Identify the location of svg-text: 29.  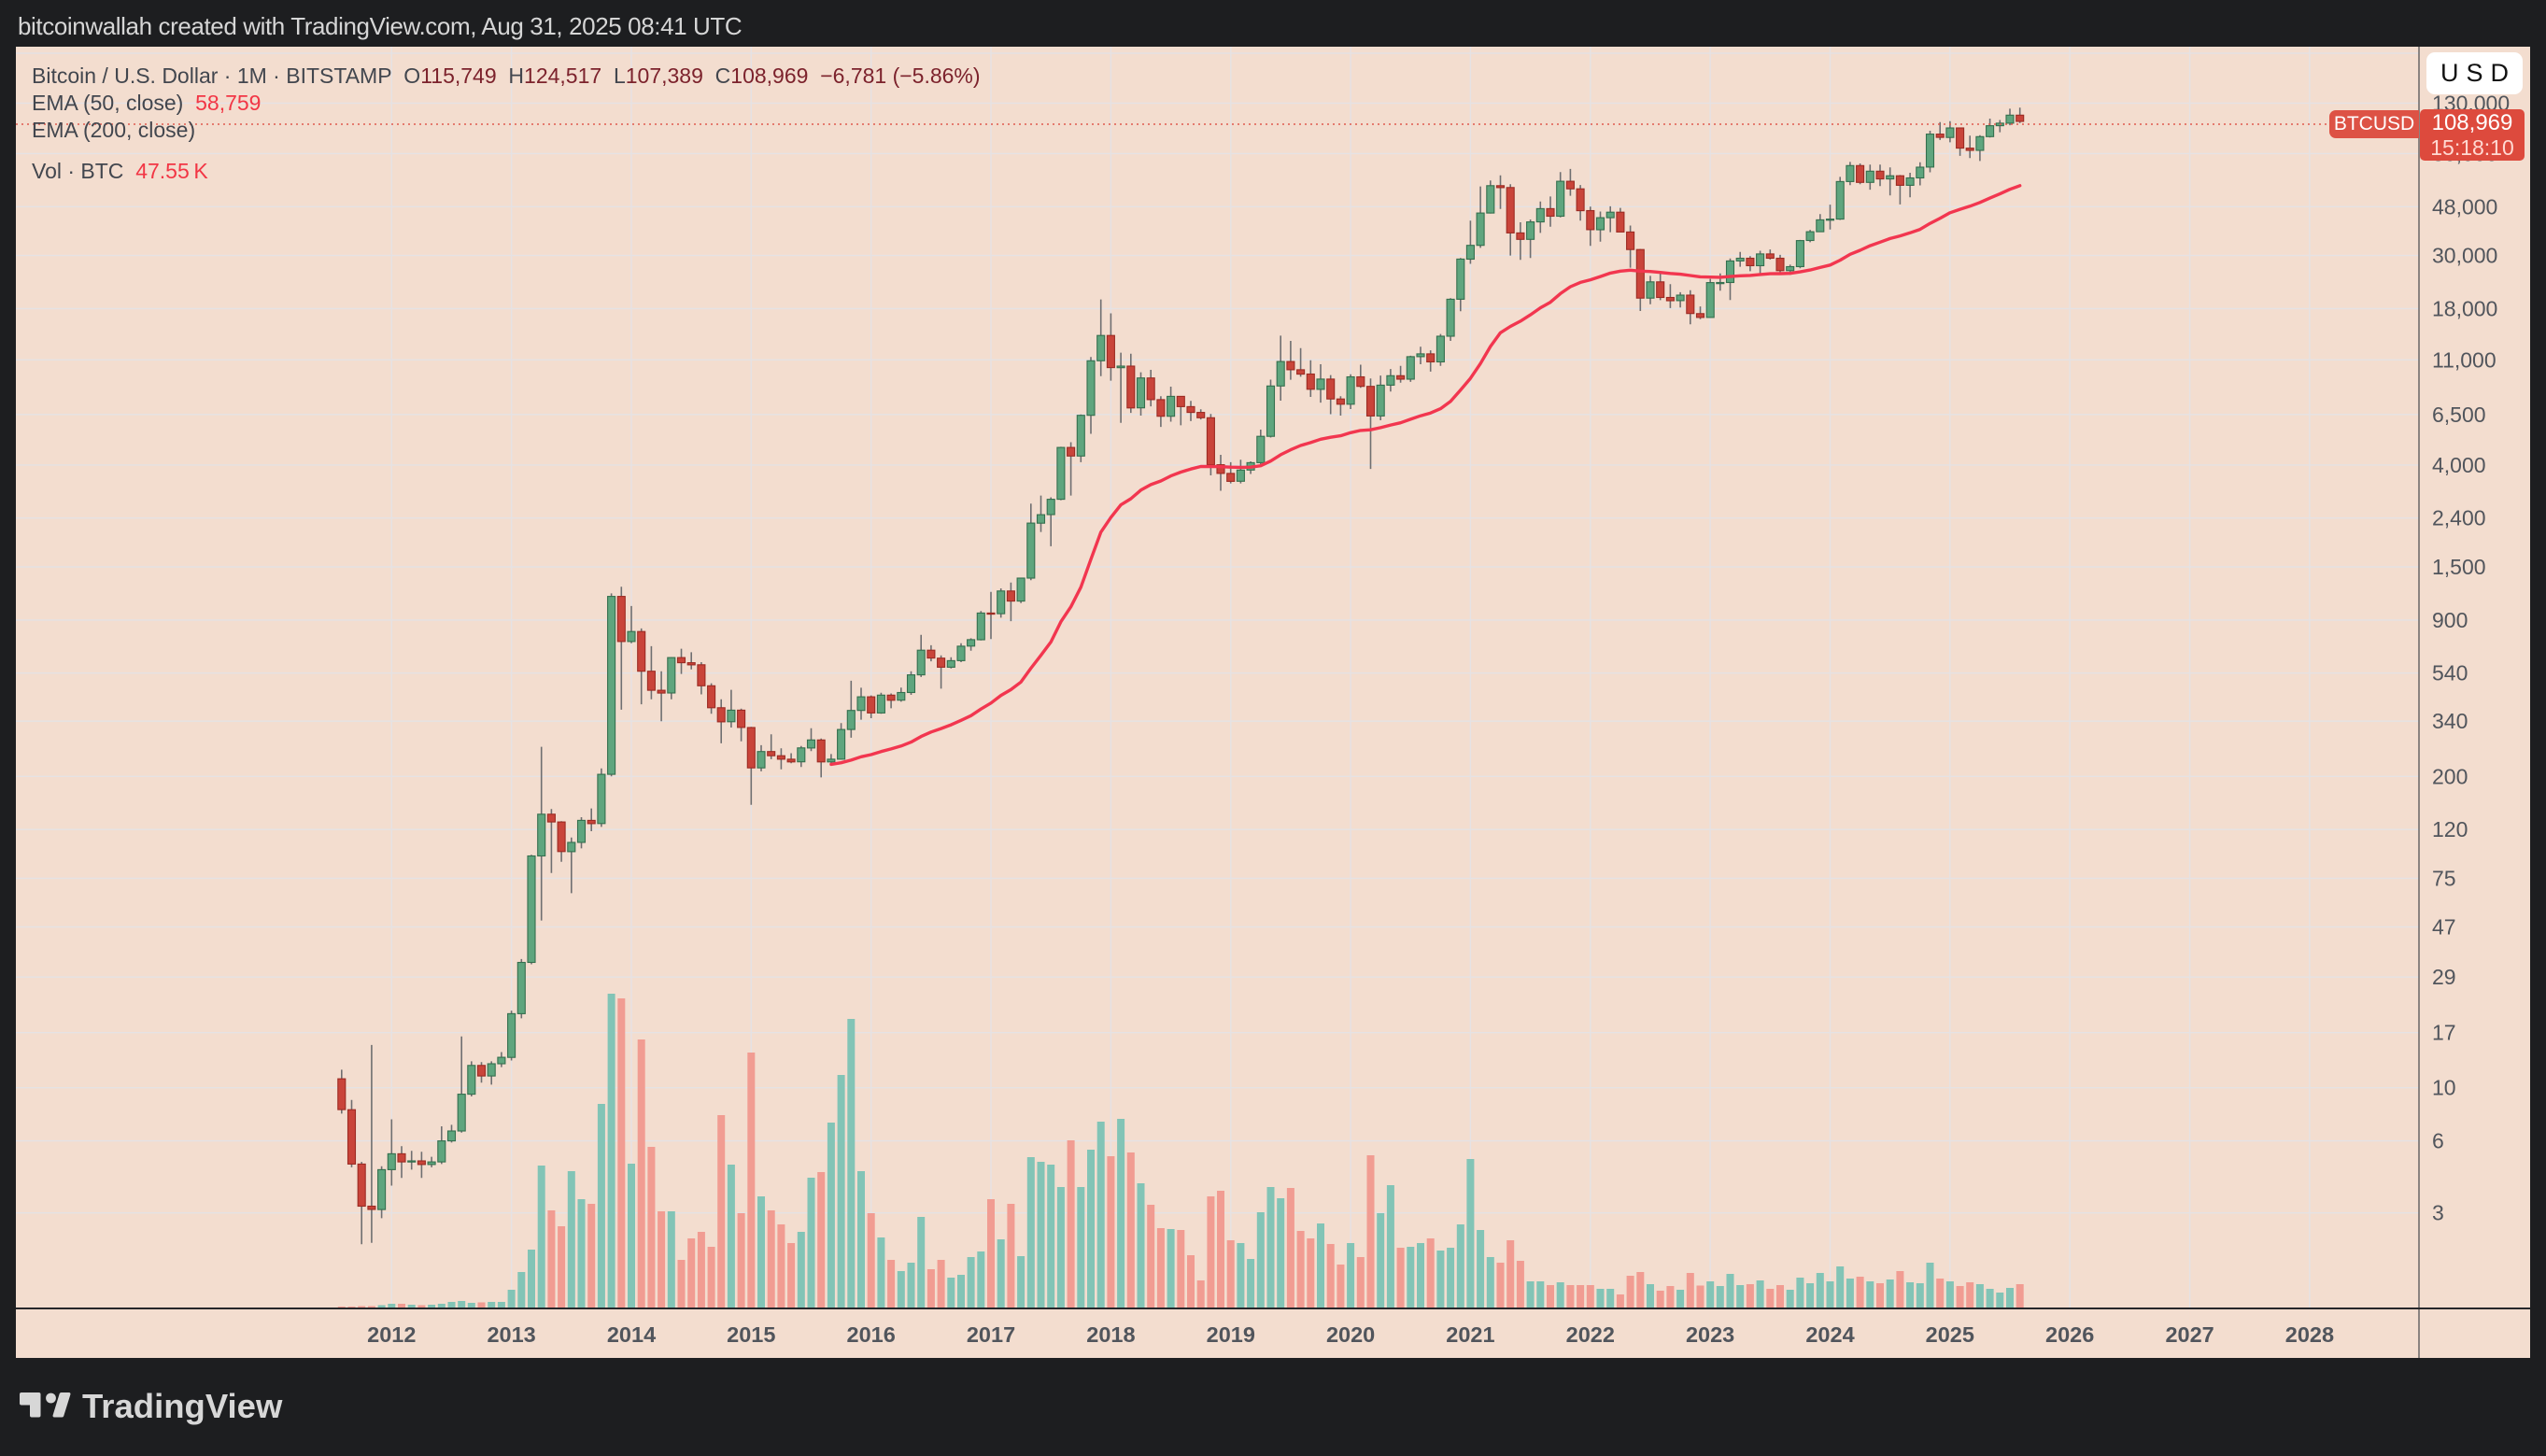
(2444, 977).